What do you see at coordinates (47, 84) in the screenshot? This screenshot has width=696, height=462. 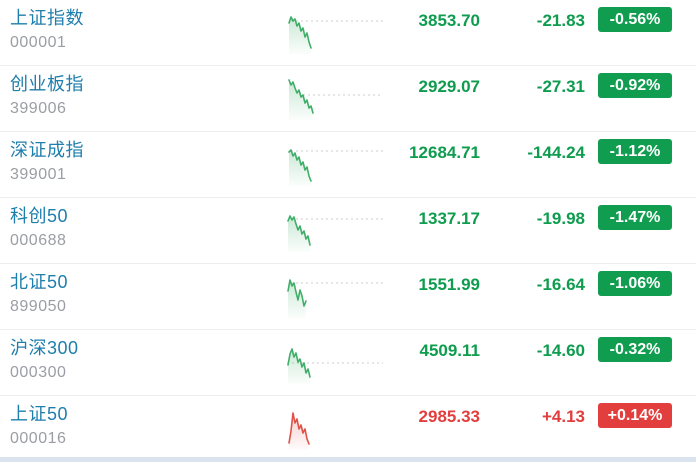 I see `index-name: 创业板指` at bounding box center [47, 84].